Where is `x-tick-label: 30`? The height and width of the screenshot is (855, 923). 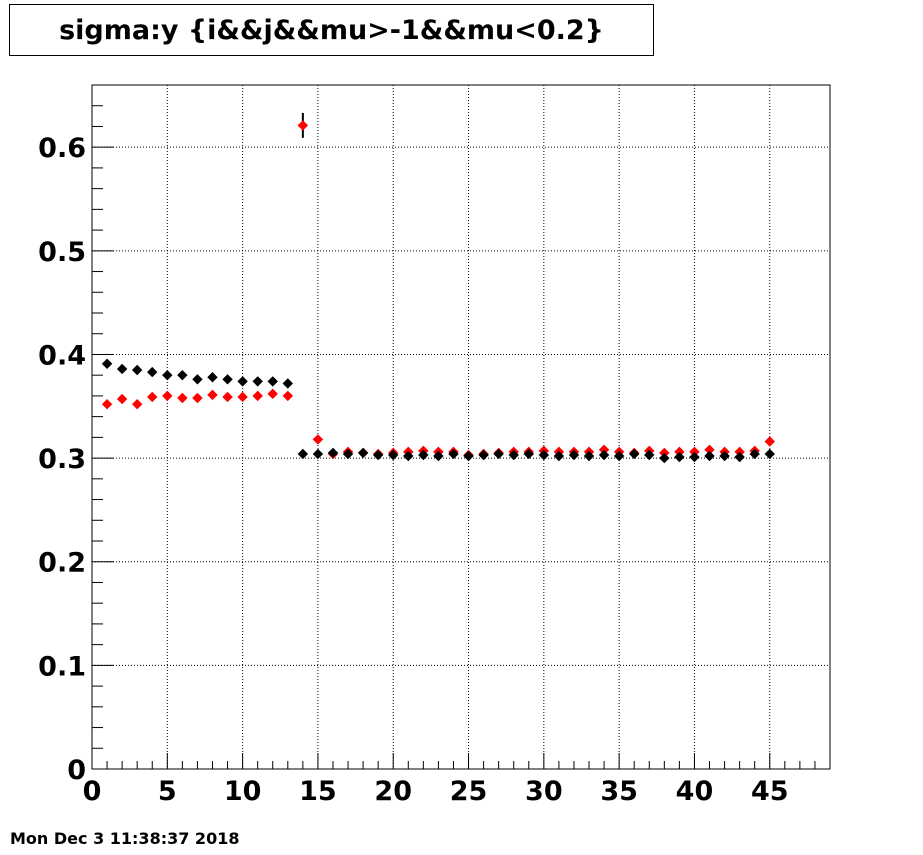 x-tick-label: 30 is located at coordinates (544, 791).